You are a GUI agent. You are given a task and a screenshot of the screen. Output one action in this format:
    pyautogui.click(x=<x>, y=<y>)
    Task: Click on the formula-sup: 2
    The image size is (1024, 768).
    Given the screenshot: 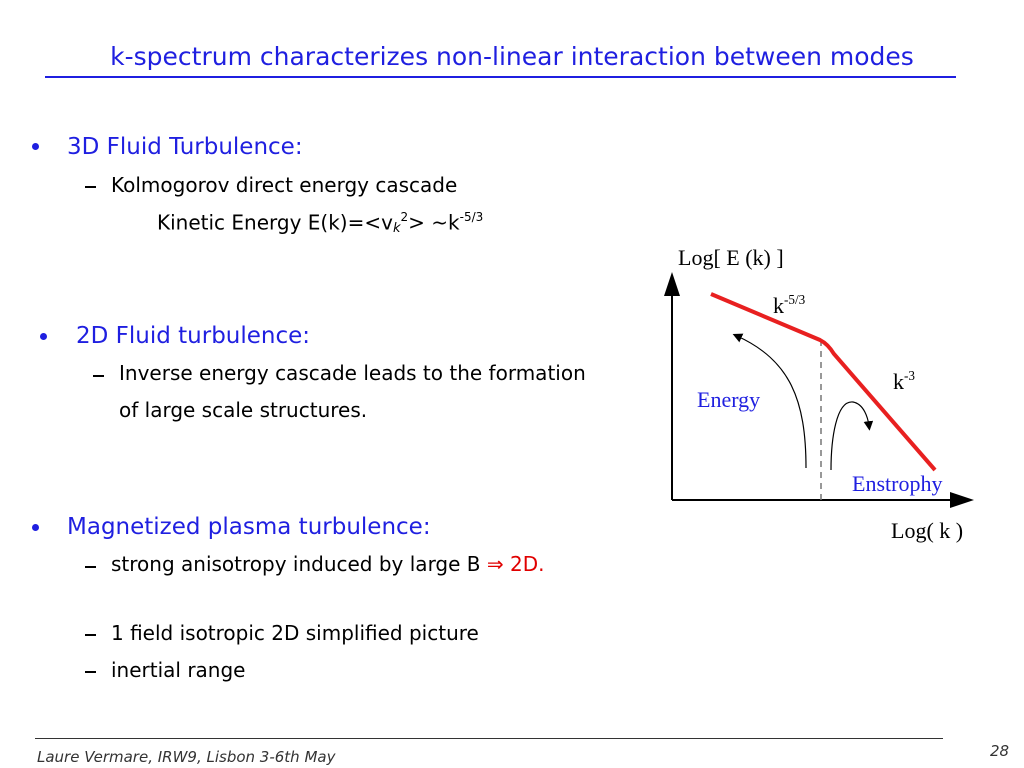 What is the action you would take?
    pyautogui.click(x=404, y=217)
    